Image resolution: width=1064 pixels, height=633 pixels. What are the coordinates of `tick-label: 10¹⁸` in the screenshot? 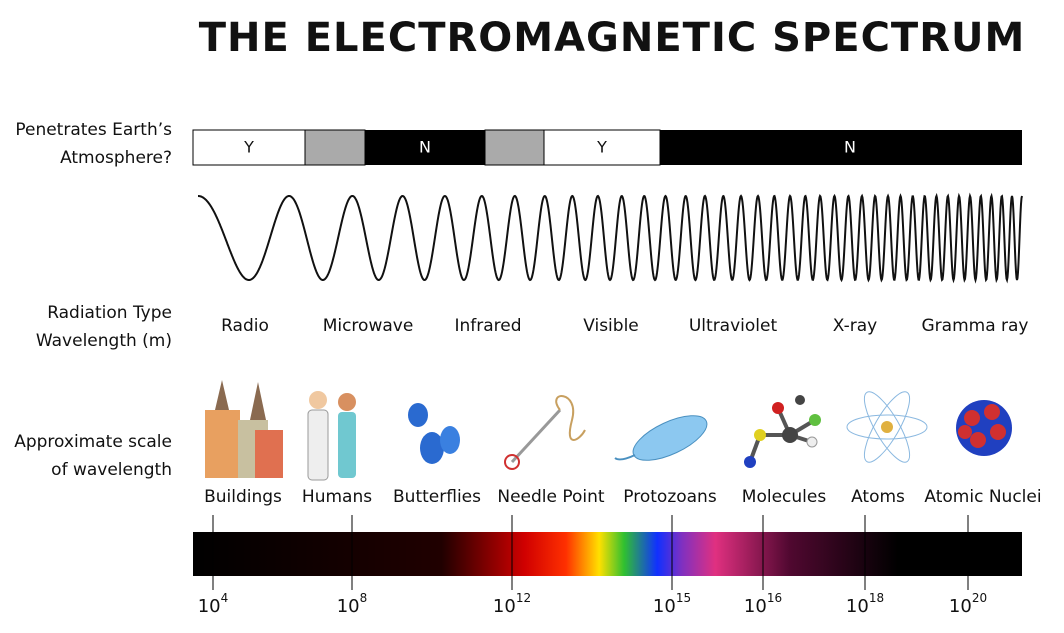 It's located at (865, 604).